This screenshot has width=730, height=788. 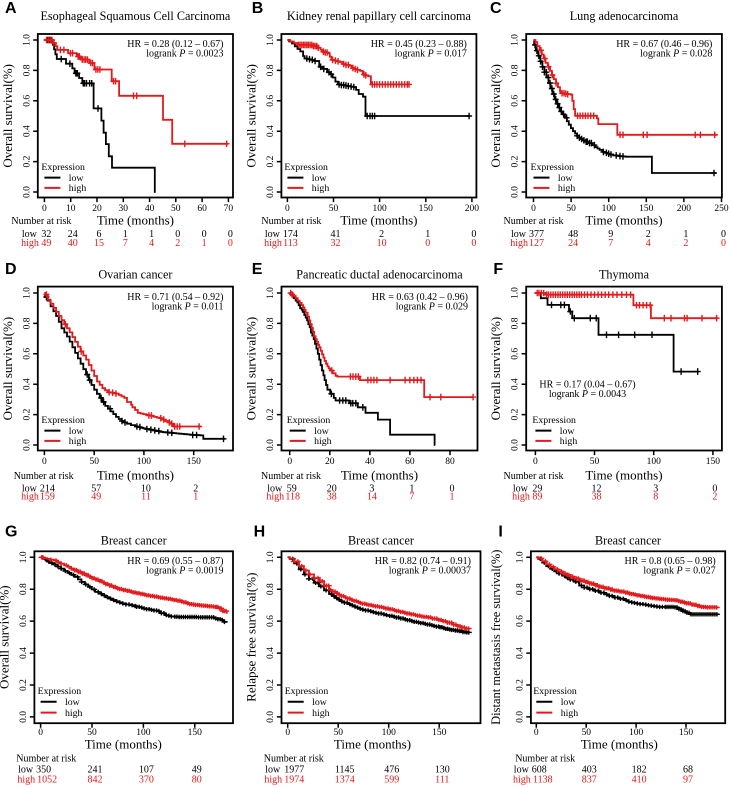 What do you see at coordinates (229, 209) in the screenshot?
I see `svg-text: 70` at bounding box center [229, 209].